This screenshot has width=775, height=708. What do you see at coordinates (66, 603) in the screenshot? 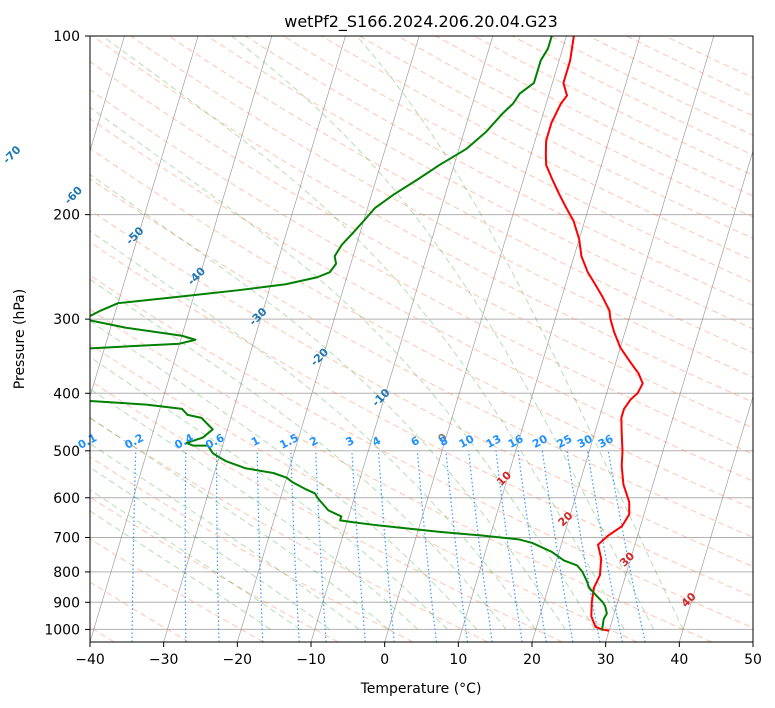
I see `y-tick-label: 900` at bounding box center [66, 603].